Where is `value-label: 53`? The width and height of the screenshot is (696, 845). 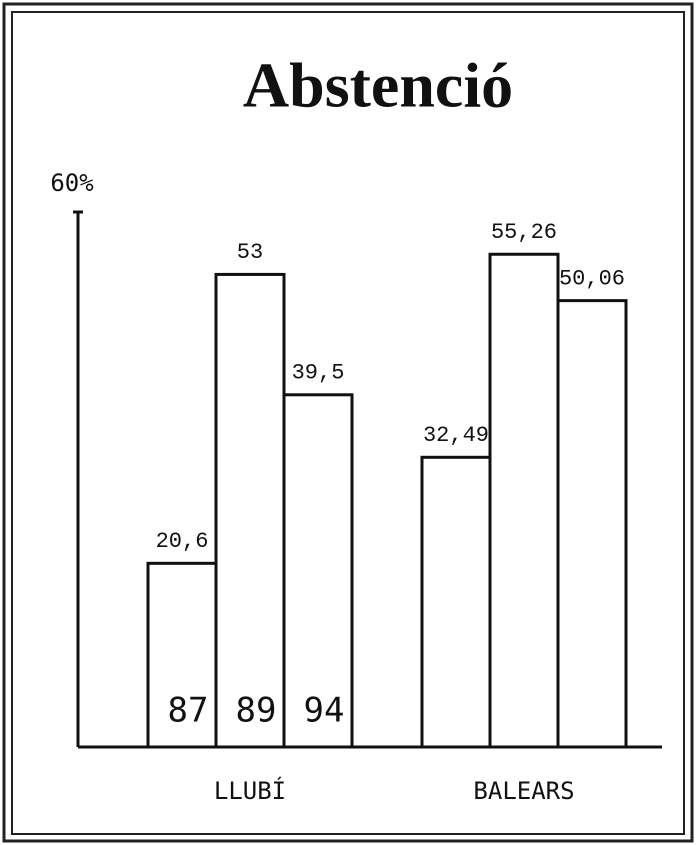
value-label: 53 is located at coordinates (250, 252).